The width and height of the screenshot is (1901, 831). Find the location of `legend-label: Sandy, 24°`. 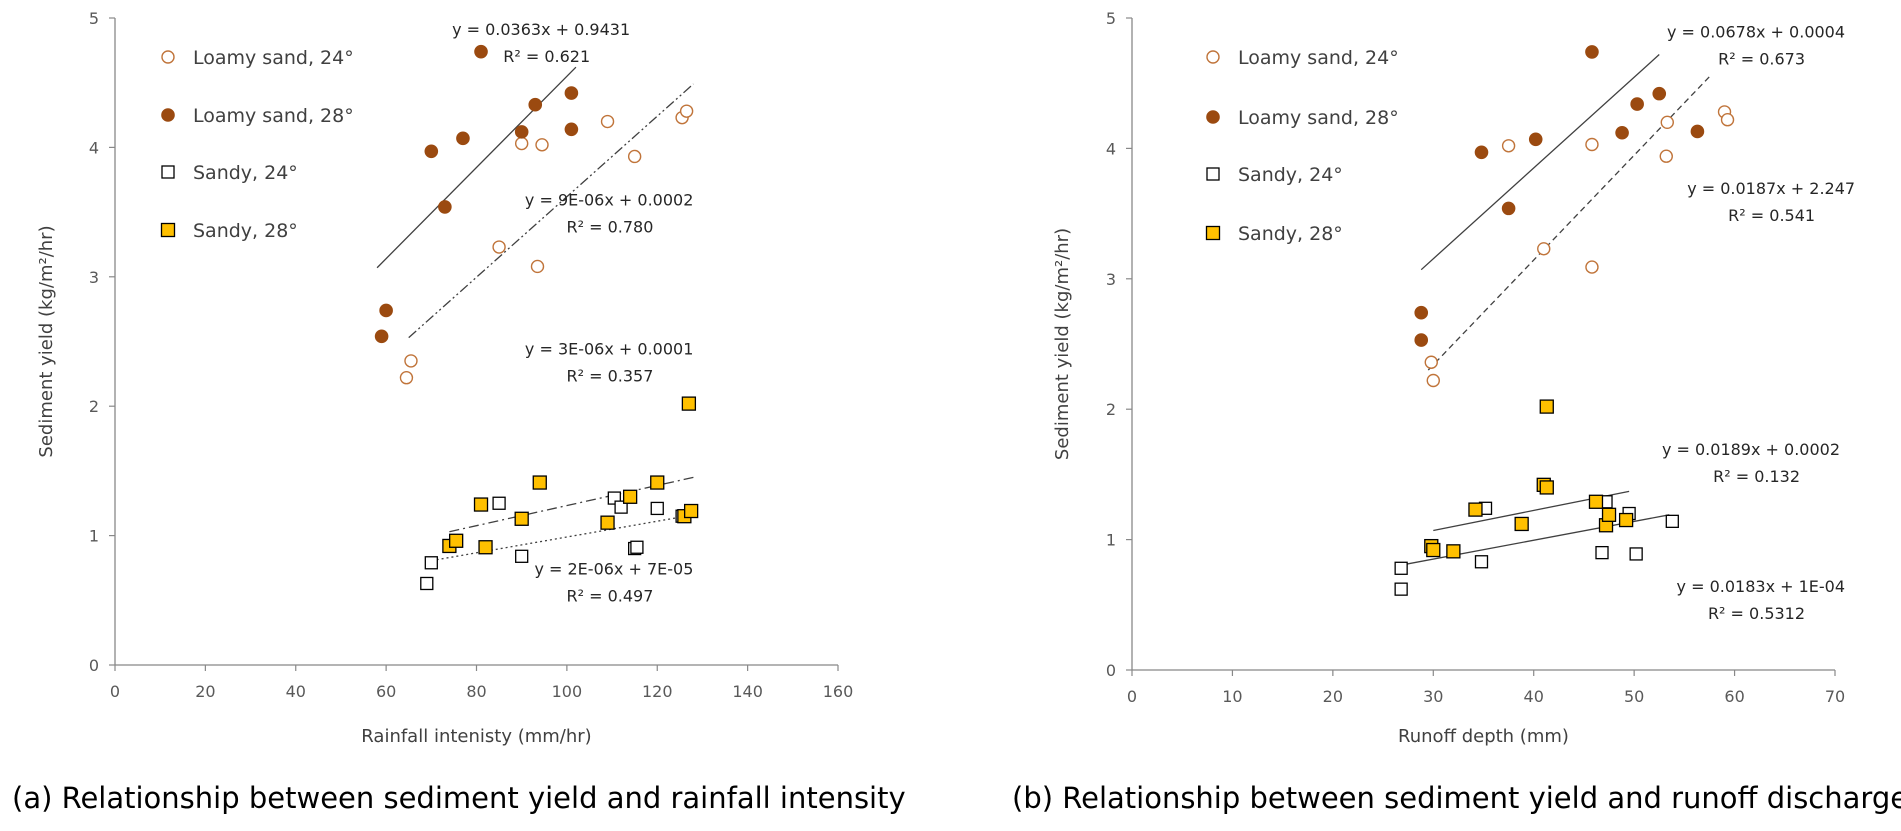

legend-label: Sandy, 24° is located at coordinates (1290, 175).